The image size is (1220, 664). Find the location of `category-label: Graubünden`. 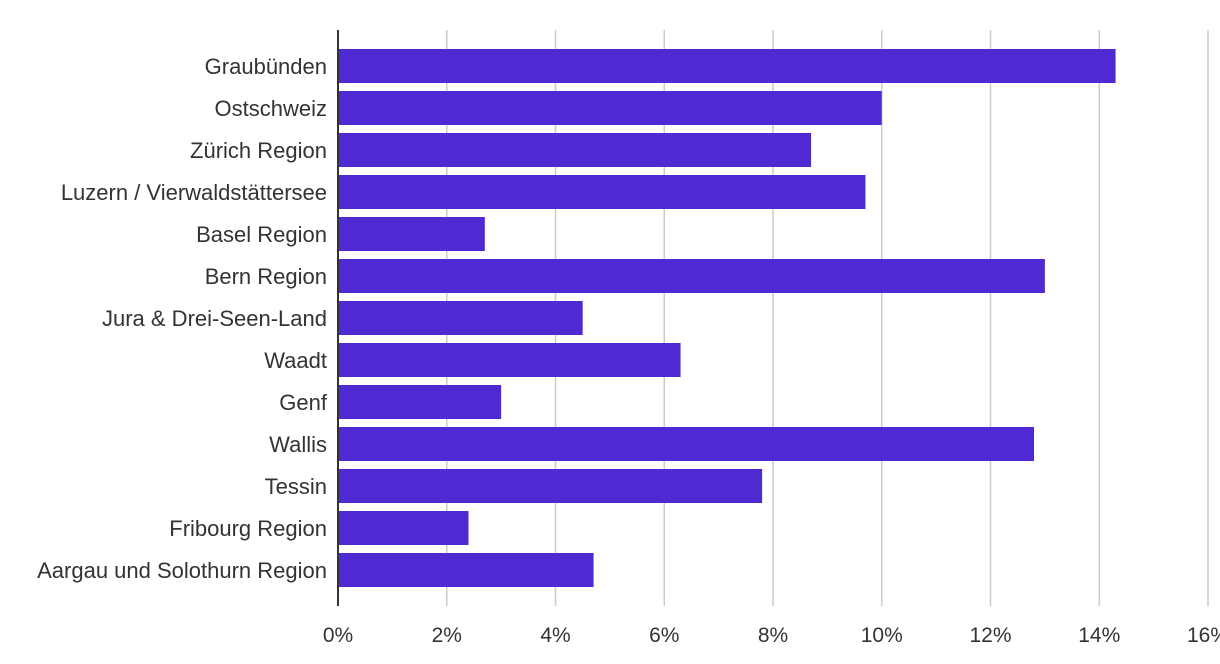

category-label: Graubünden is located at coordinates (266, 66).